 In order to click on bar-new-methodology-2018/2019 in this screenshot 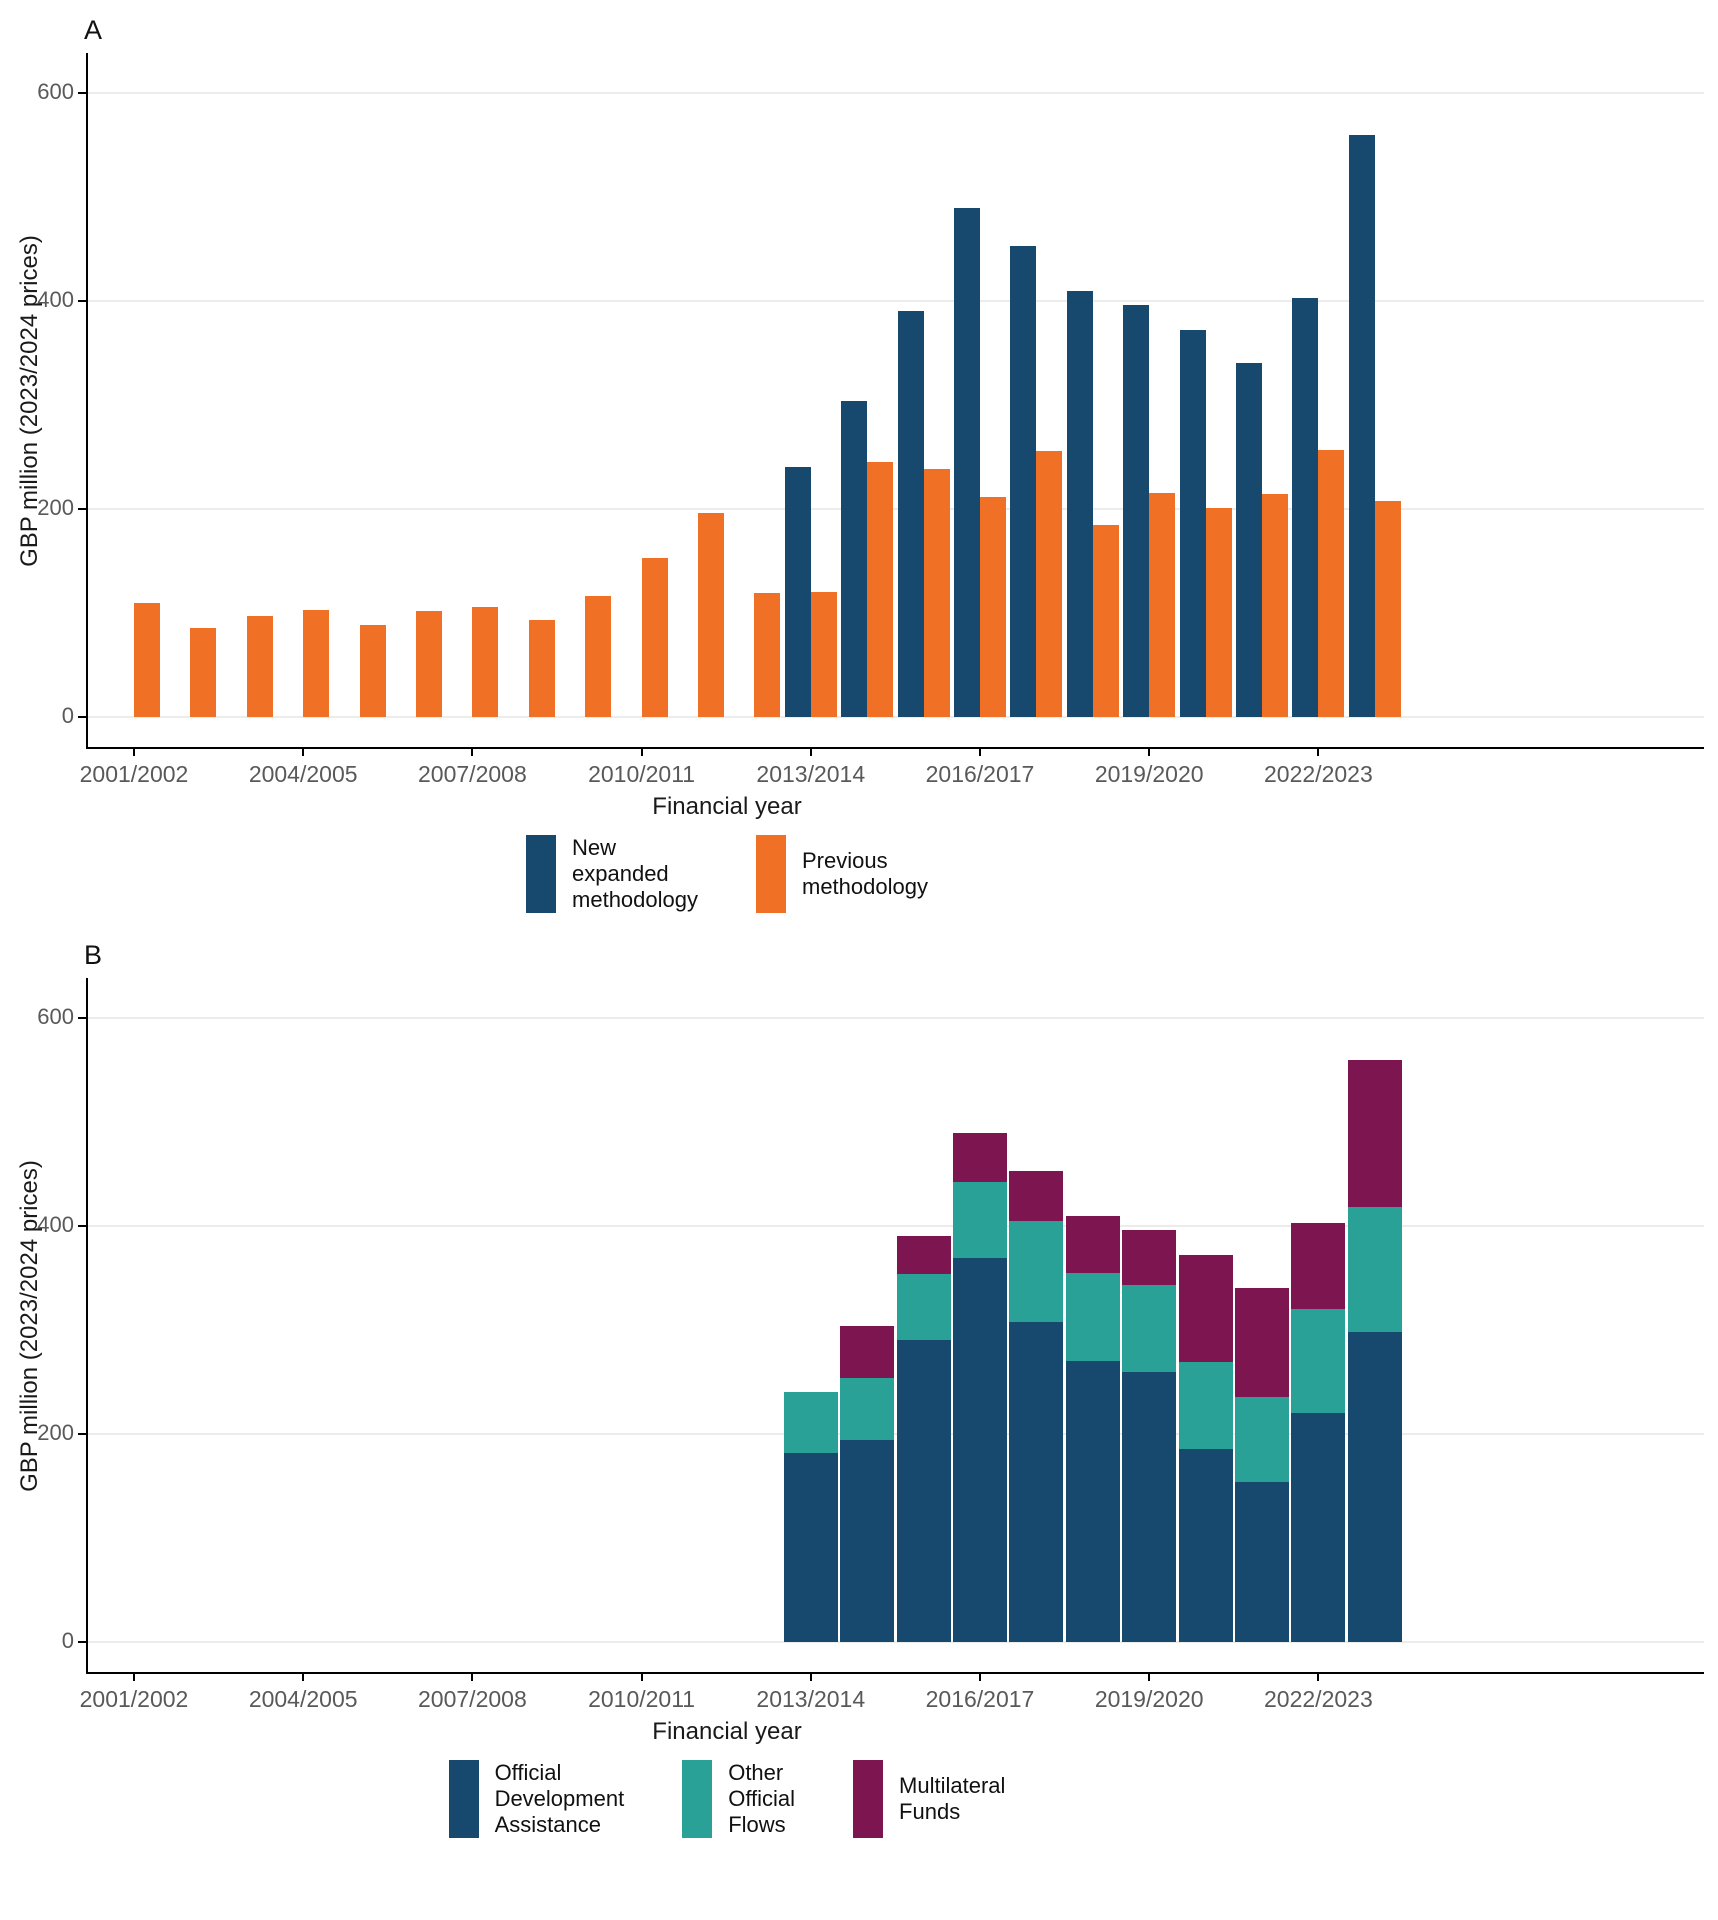, I will do `click(1079, 503)`.